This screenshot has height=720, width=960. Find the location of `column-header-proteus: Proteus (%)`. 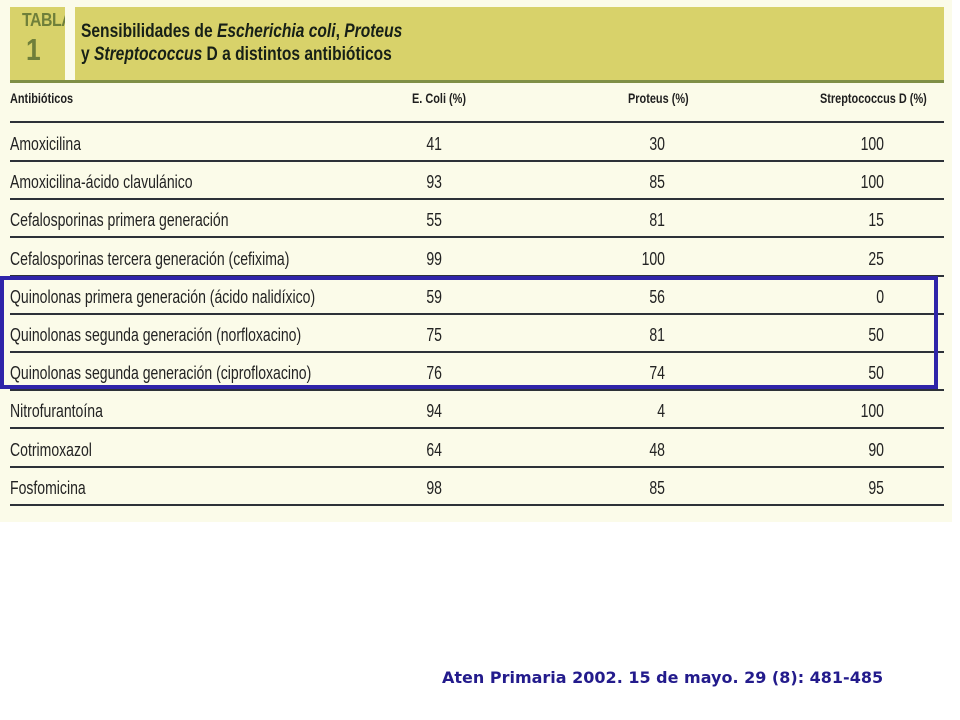

column-header-proteus: Proteus (%) is located at coordinates (658, 98).